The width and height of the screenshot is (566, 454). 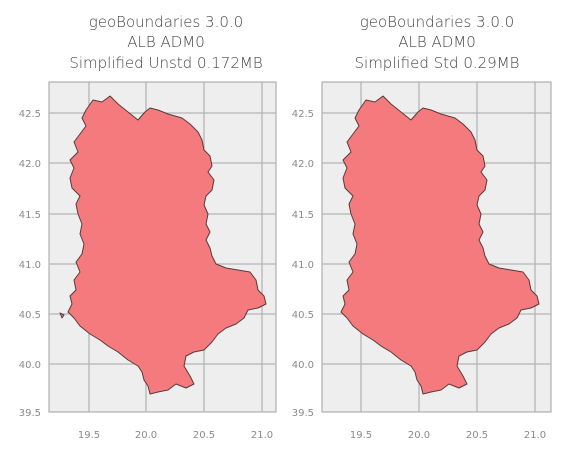 What do you see at coordinates (62, 315) in the screenshot?
I see `albania-small-island` at bounding box center [62, 315].